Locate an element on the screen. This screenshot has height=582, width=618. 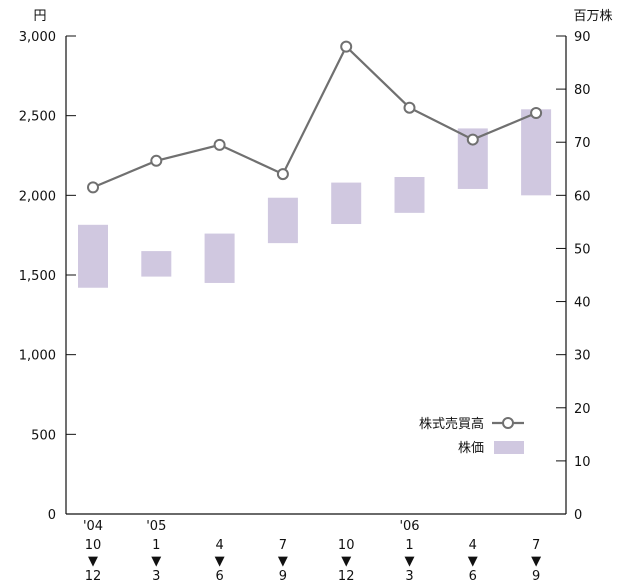
right-tick-label: 0 is located at coordinates (578, 515).